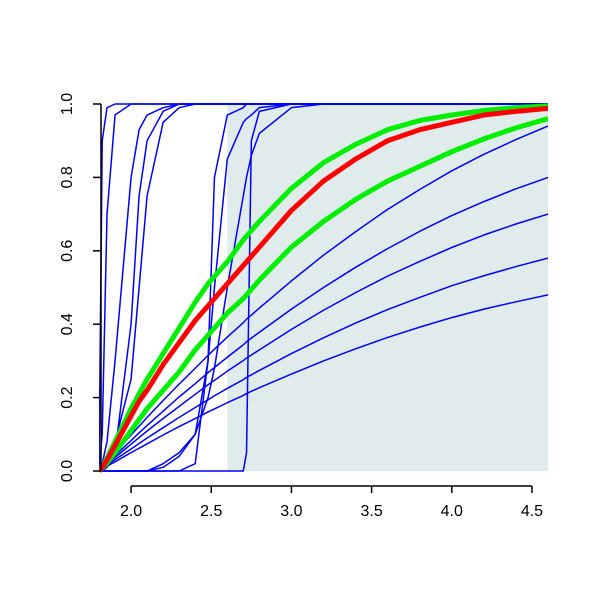 The width and height of the screenshot is (600, 600). I want to click on x-tick-label: 2.5, so click(211, 511).